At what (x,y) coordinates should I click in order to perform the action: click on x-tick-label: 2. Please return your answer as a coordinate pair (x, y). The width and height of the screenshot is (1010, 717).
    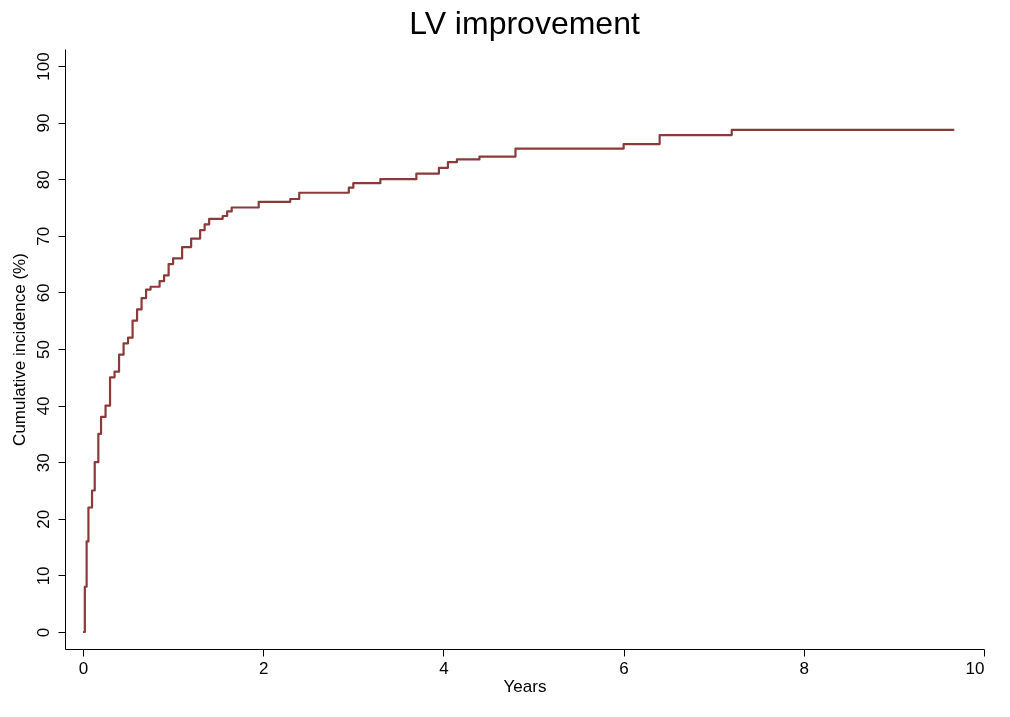
    Looking at the image, I should click on (263, 668).